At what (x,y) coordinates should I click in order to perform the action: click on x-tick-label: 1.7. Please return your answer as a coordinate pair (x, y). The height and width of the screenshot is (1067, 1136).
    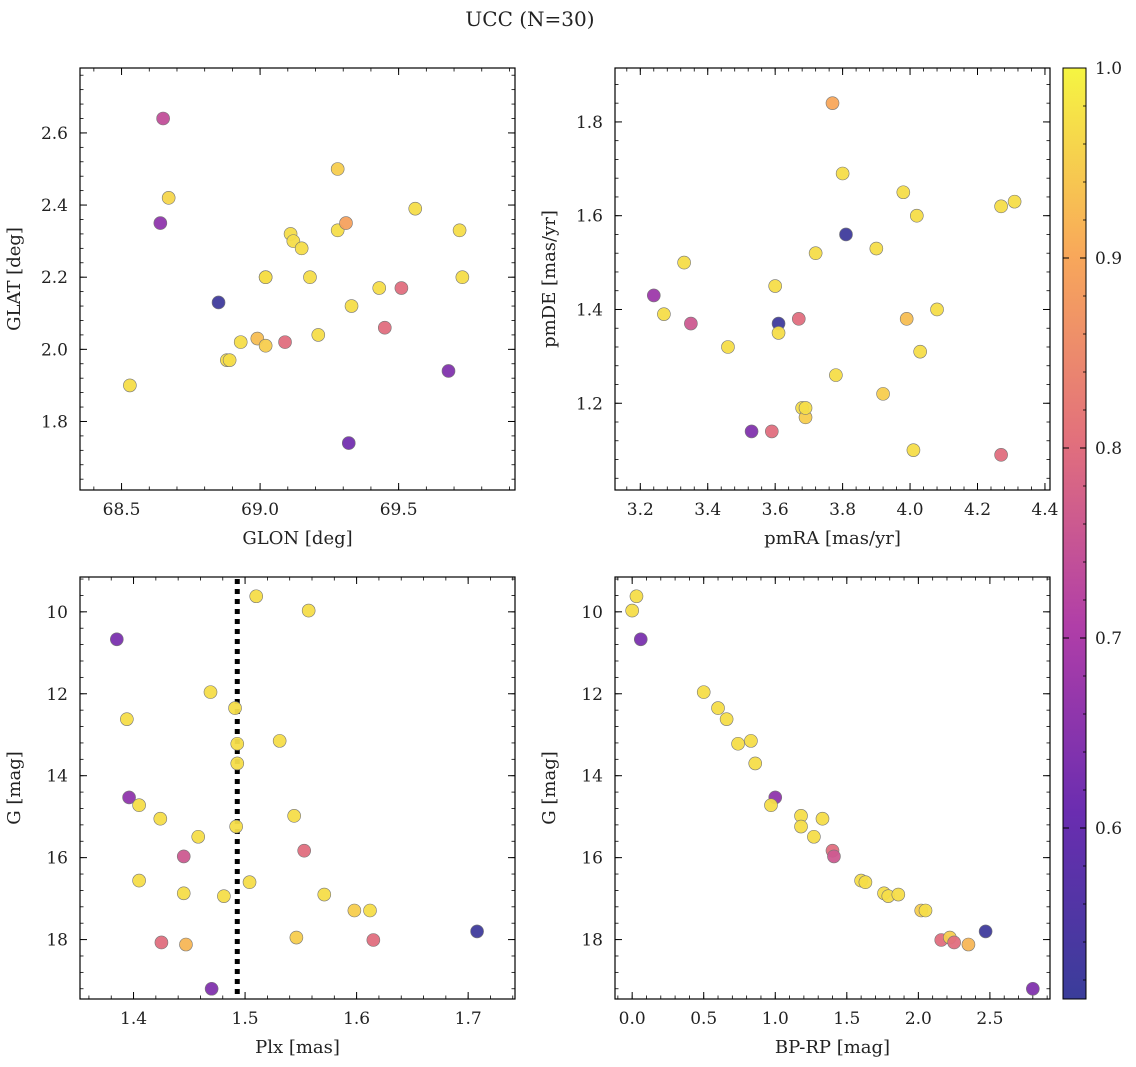
    Looking at the image, I should click on (468, 1019).